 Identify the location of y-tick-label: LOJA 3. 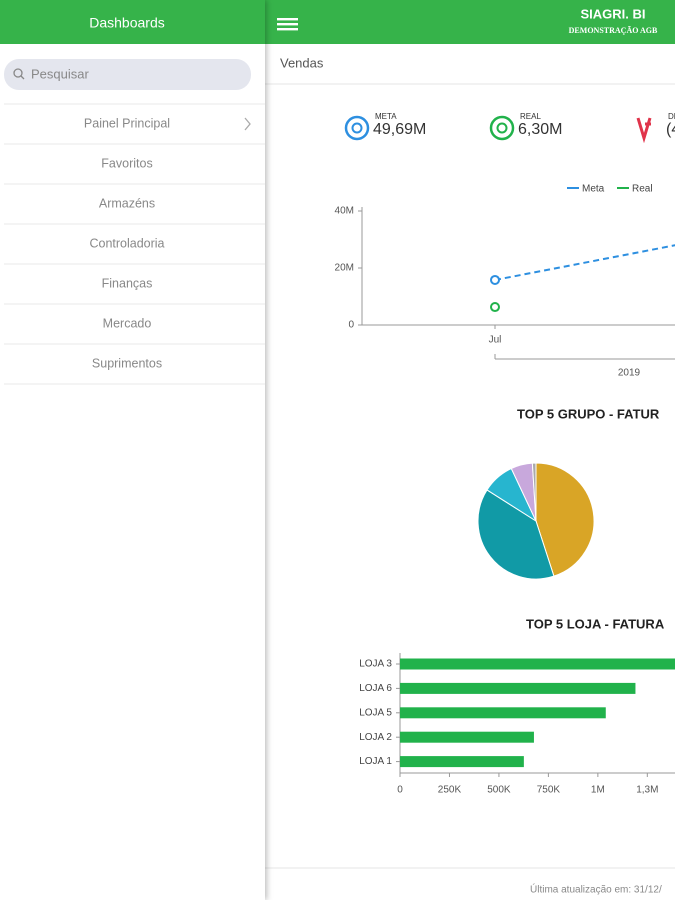
(375, 664).